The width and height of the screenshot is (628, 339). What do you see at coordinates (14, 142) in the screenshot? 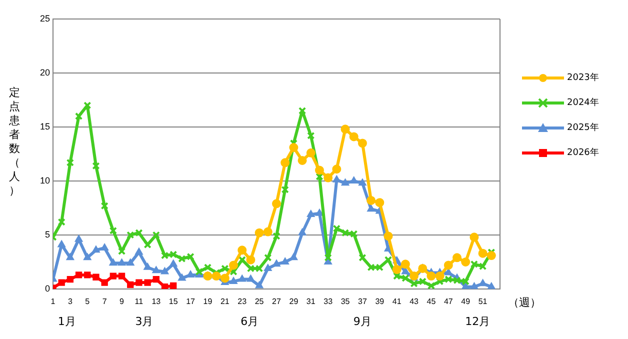
I see `y-axis-title: 定点患者数（人）` at bounding box center [14, 142].